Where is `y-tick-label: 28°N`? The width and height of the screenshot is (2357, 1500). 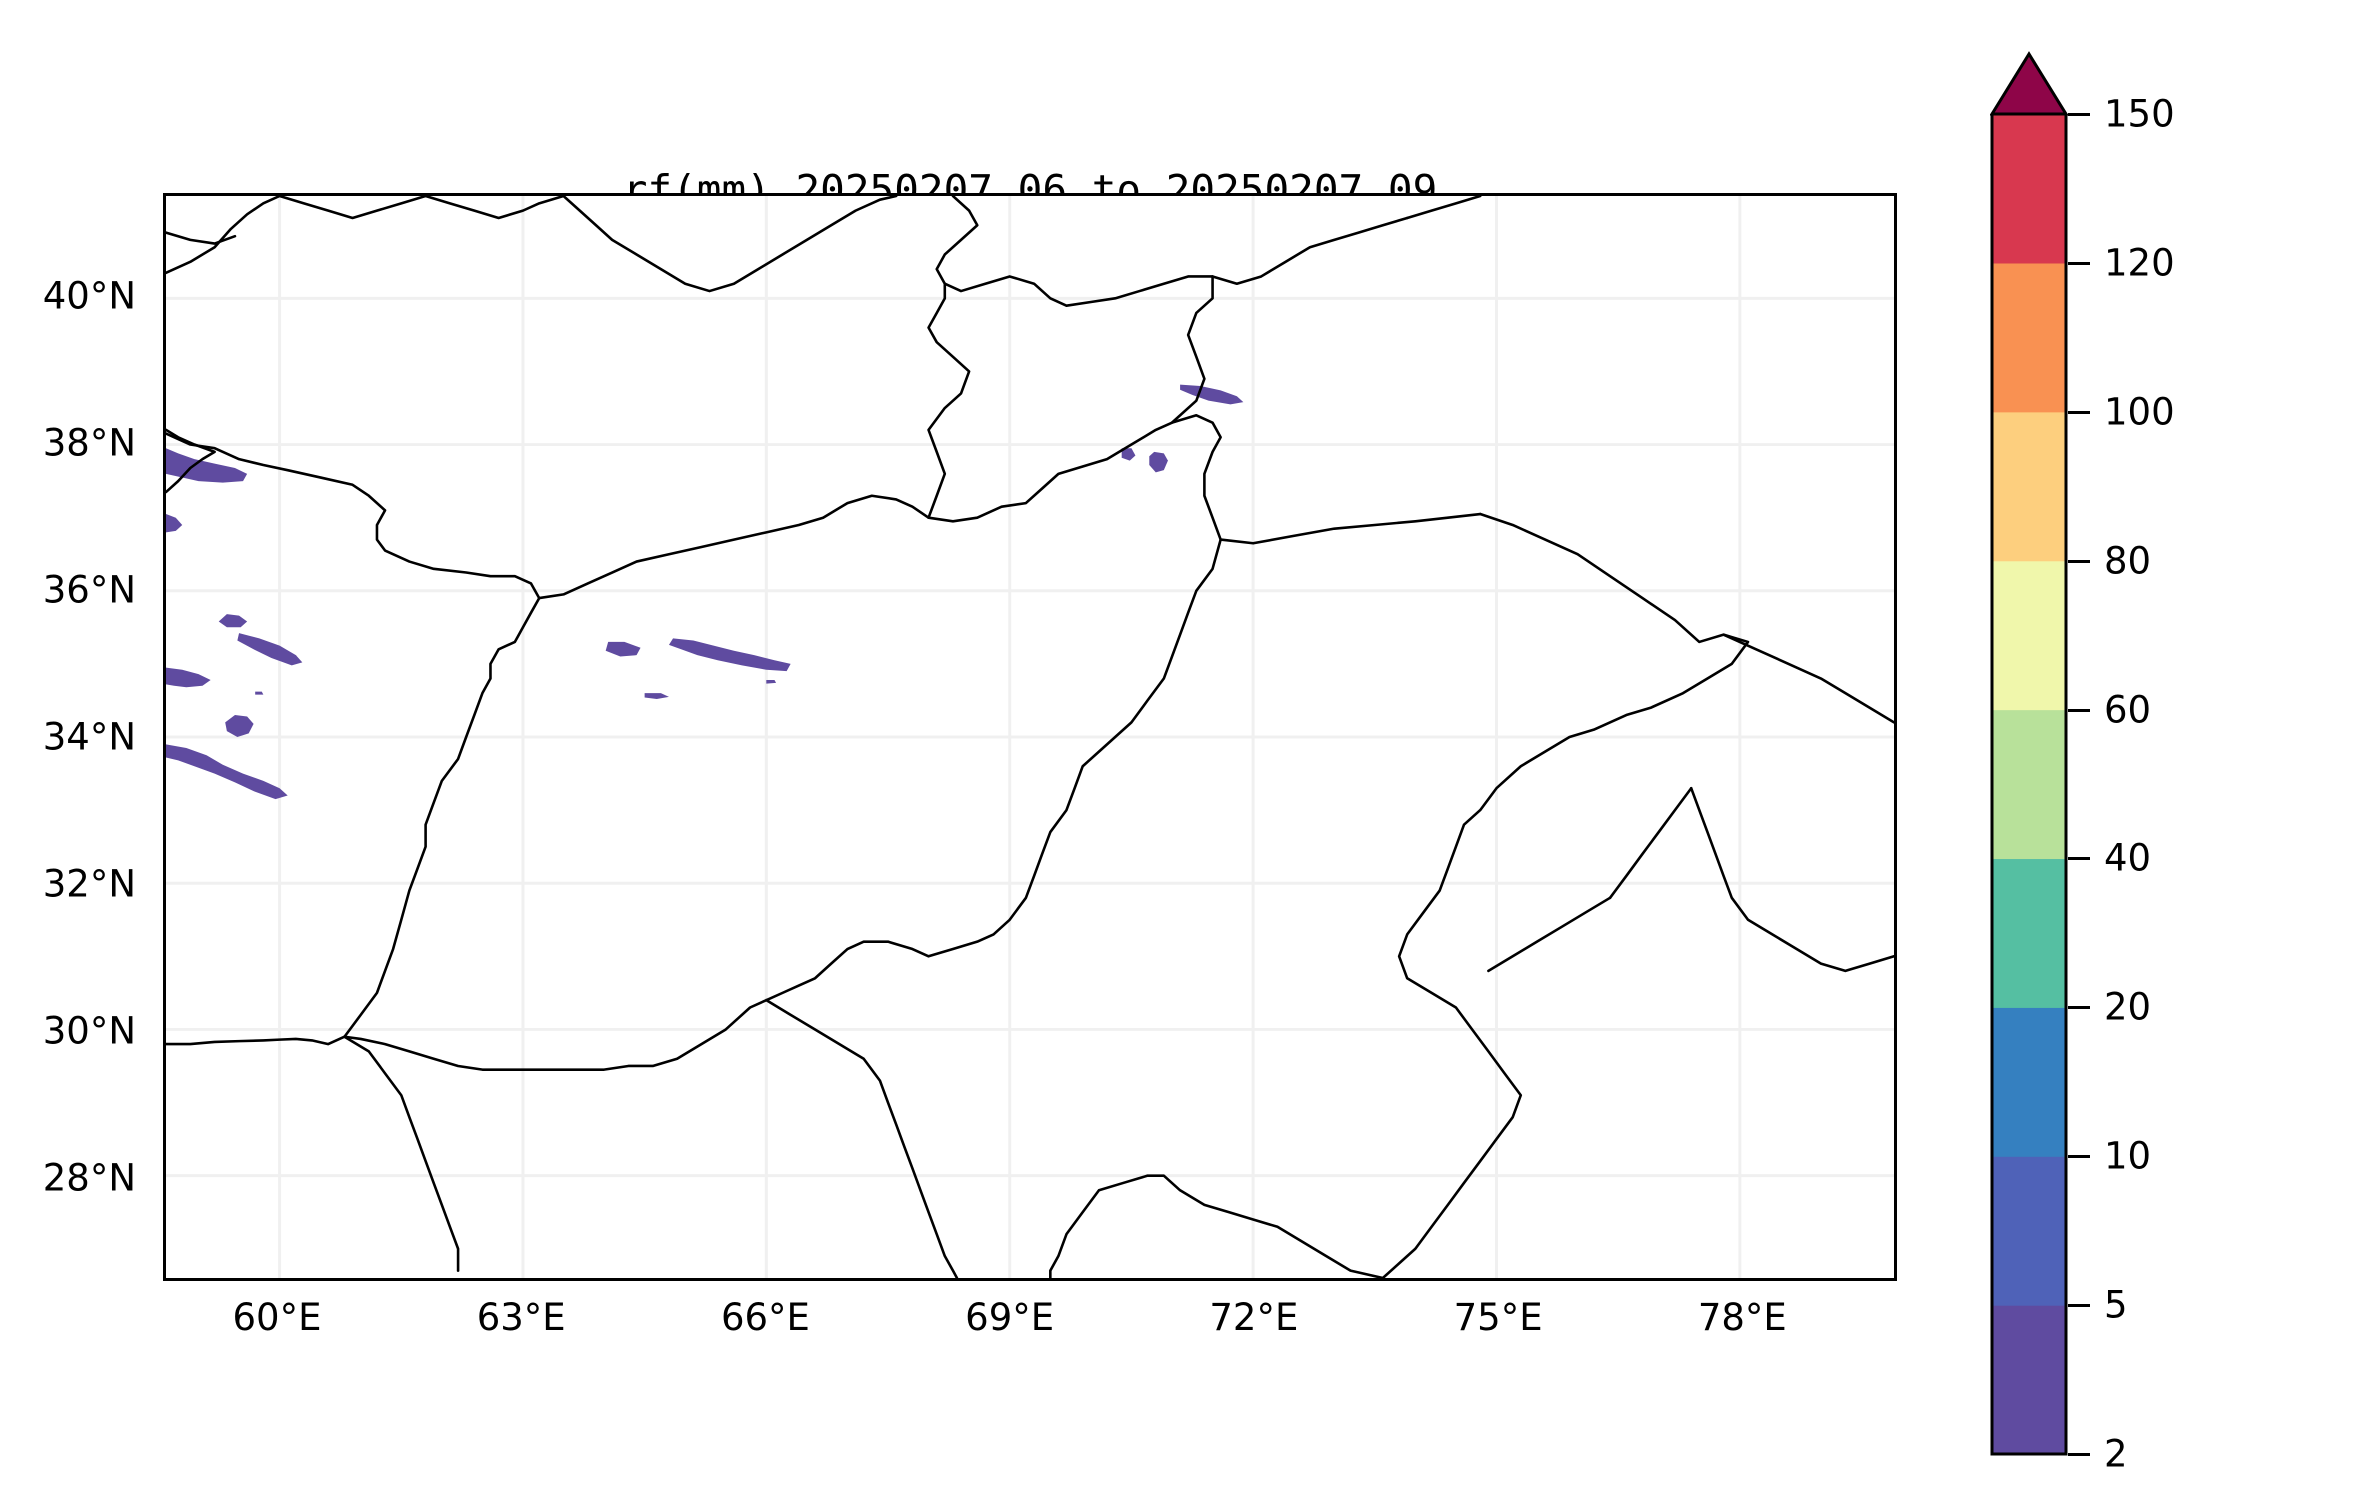 y-tick-label: 28°N is located at coordinates (89, 1178).